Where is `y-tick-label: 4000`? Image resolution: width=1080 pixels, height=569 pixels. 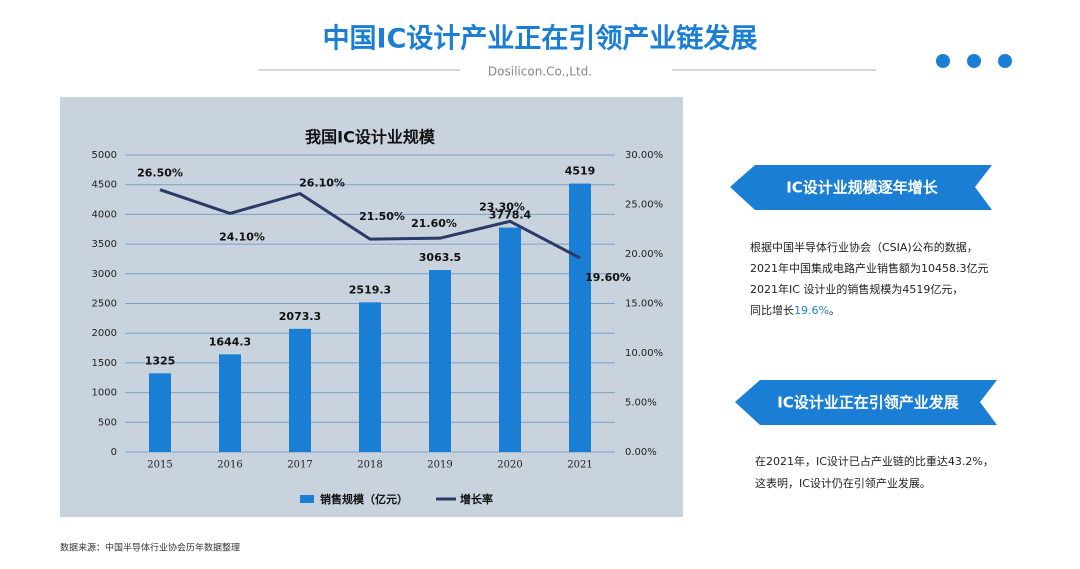
y-tick-label: 4000 is located at coordinates (104, 214).